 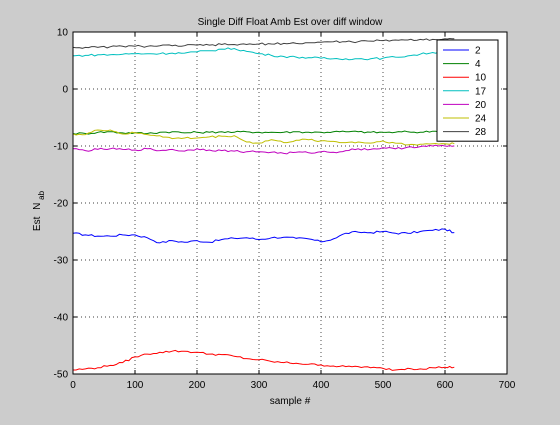 What do you see at coordinates (321, 385) in the screenshot?
I see `x-tick-label: 400` at bounding box center [321, 385].